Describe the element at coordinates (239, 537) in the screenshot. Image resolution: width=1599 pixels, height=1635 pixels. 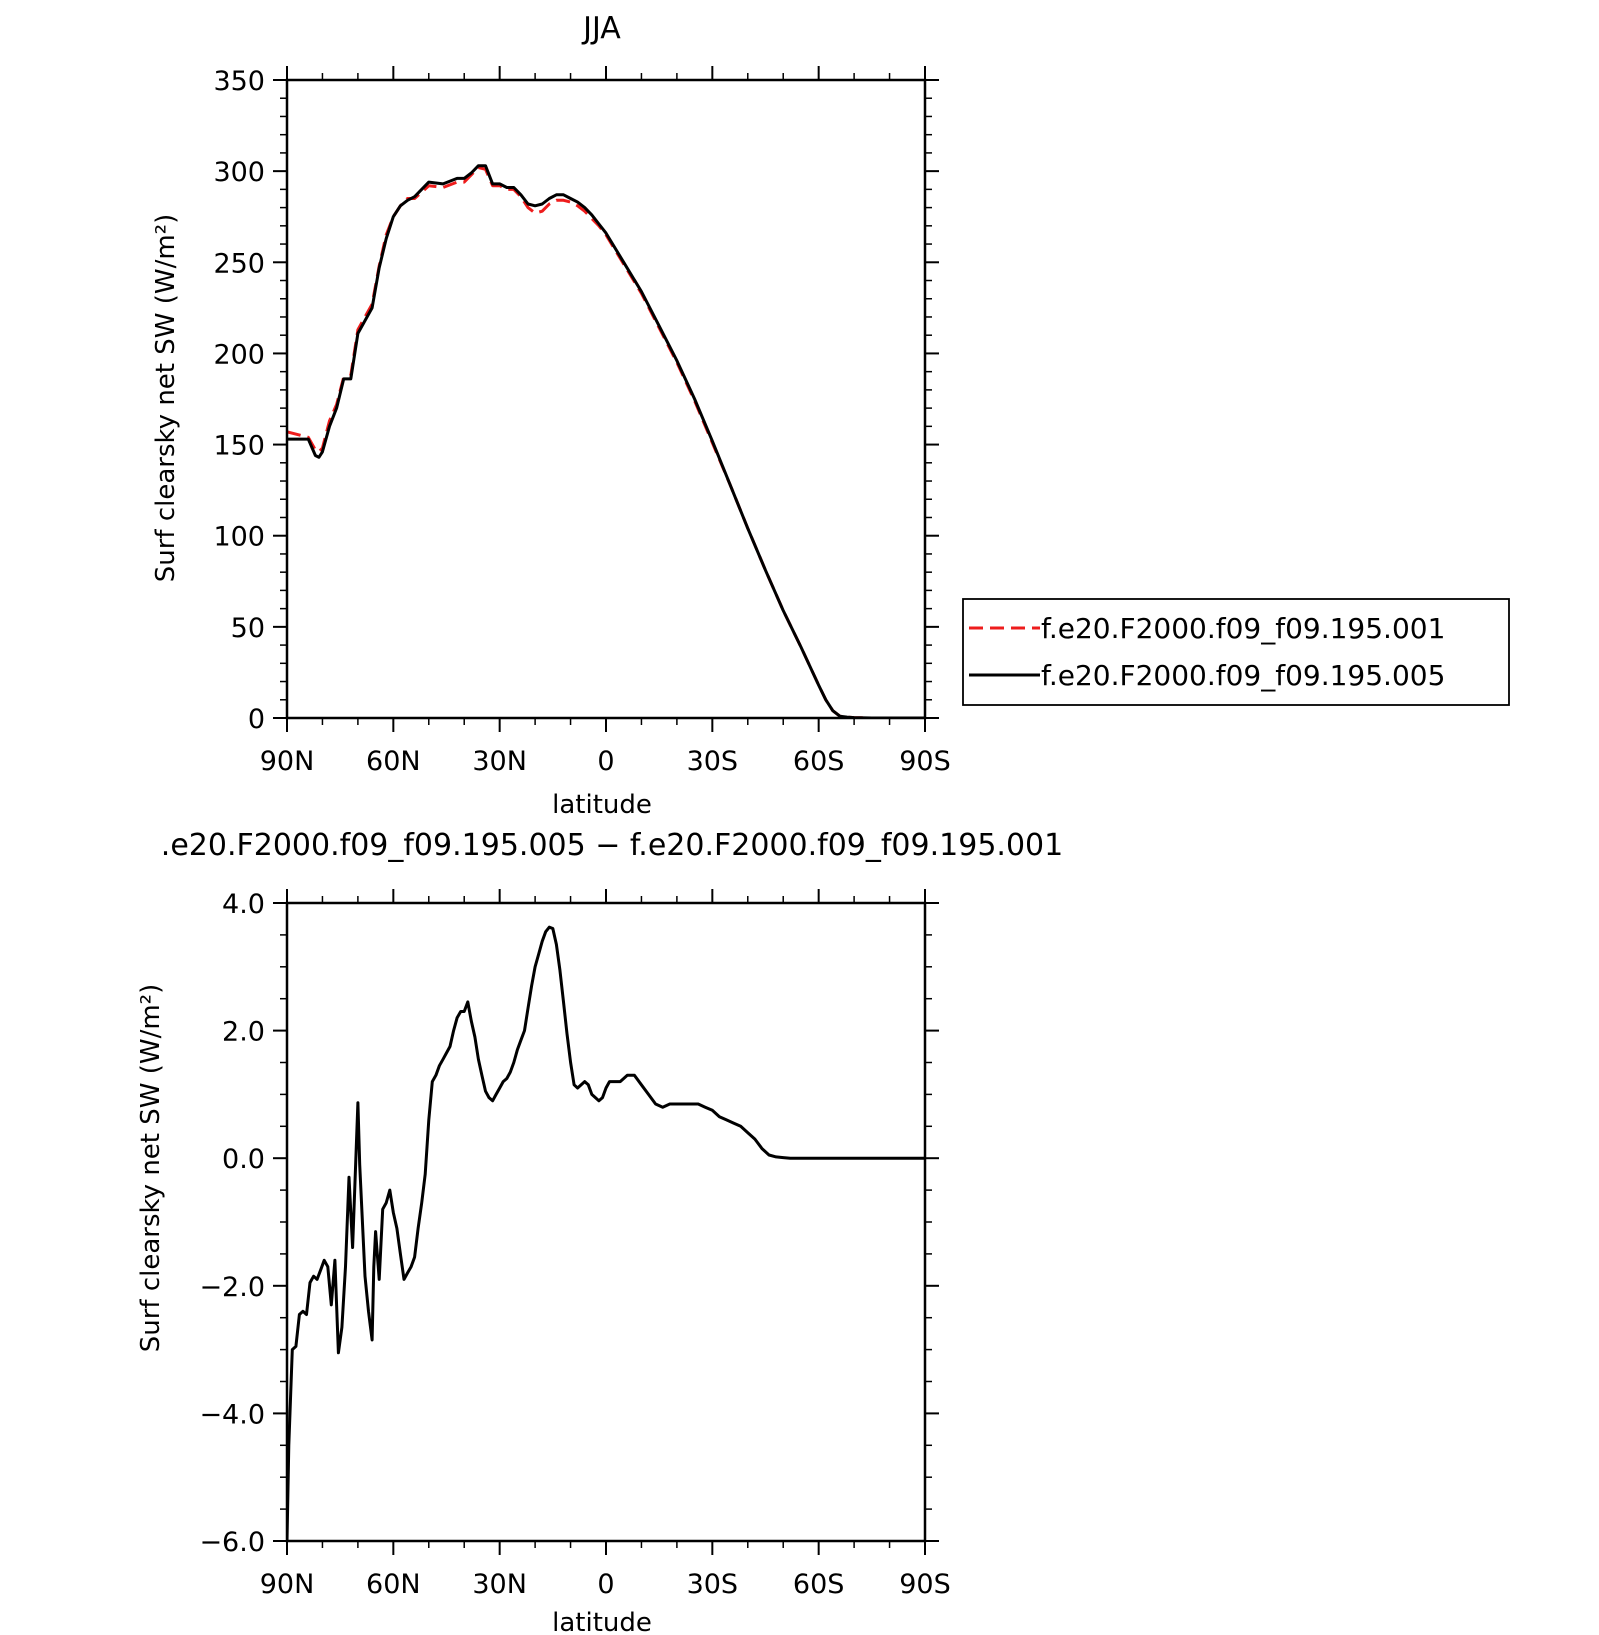
I see `y-tick-label: 100` at that location.